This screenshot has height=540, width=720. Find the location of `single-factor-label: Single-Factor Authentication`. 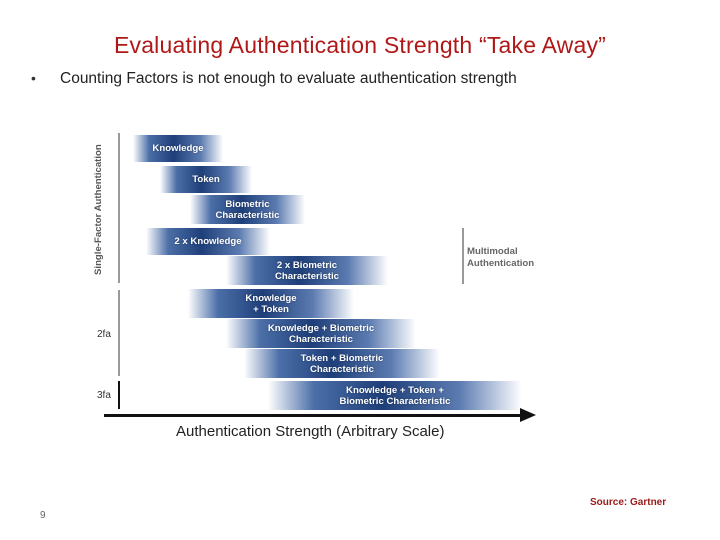

single-factor-label: Single-Factor Authentication is located at coordinates (98, 209).